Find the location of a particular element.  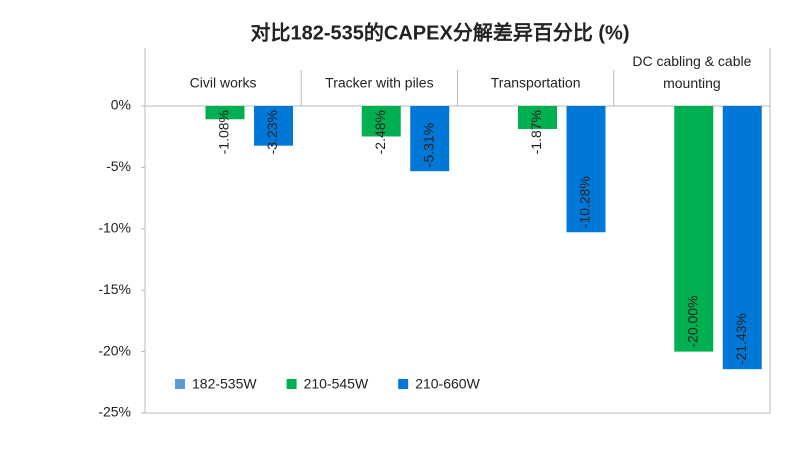

y-tick-label: -10% is located at coordinates (114, 228).